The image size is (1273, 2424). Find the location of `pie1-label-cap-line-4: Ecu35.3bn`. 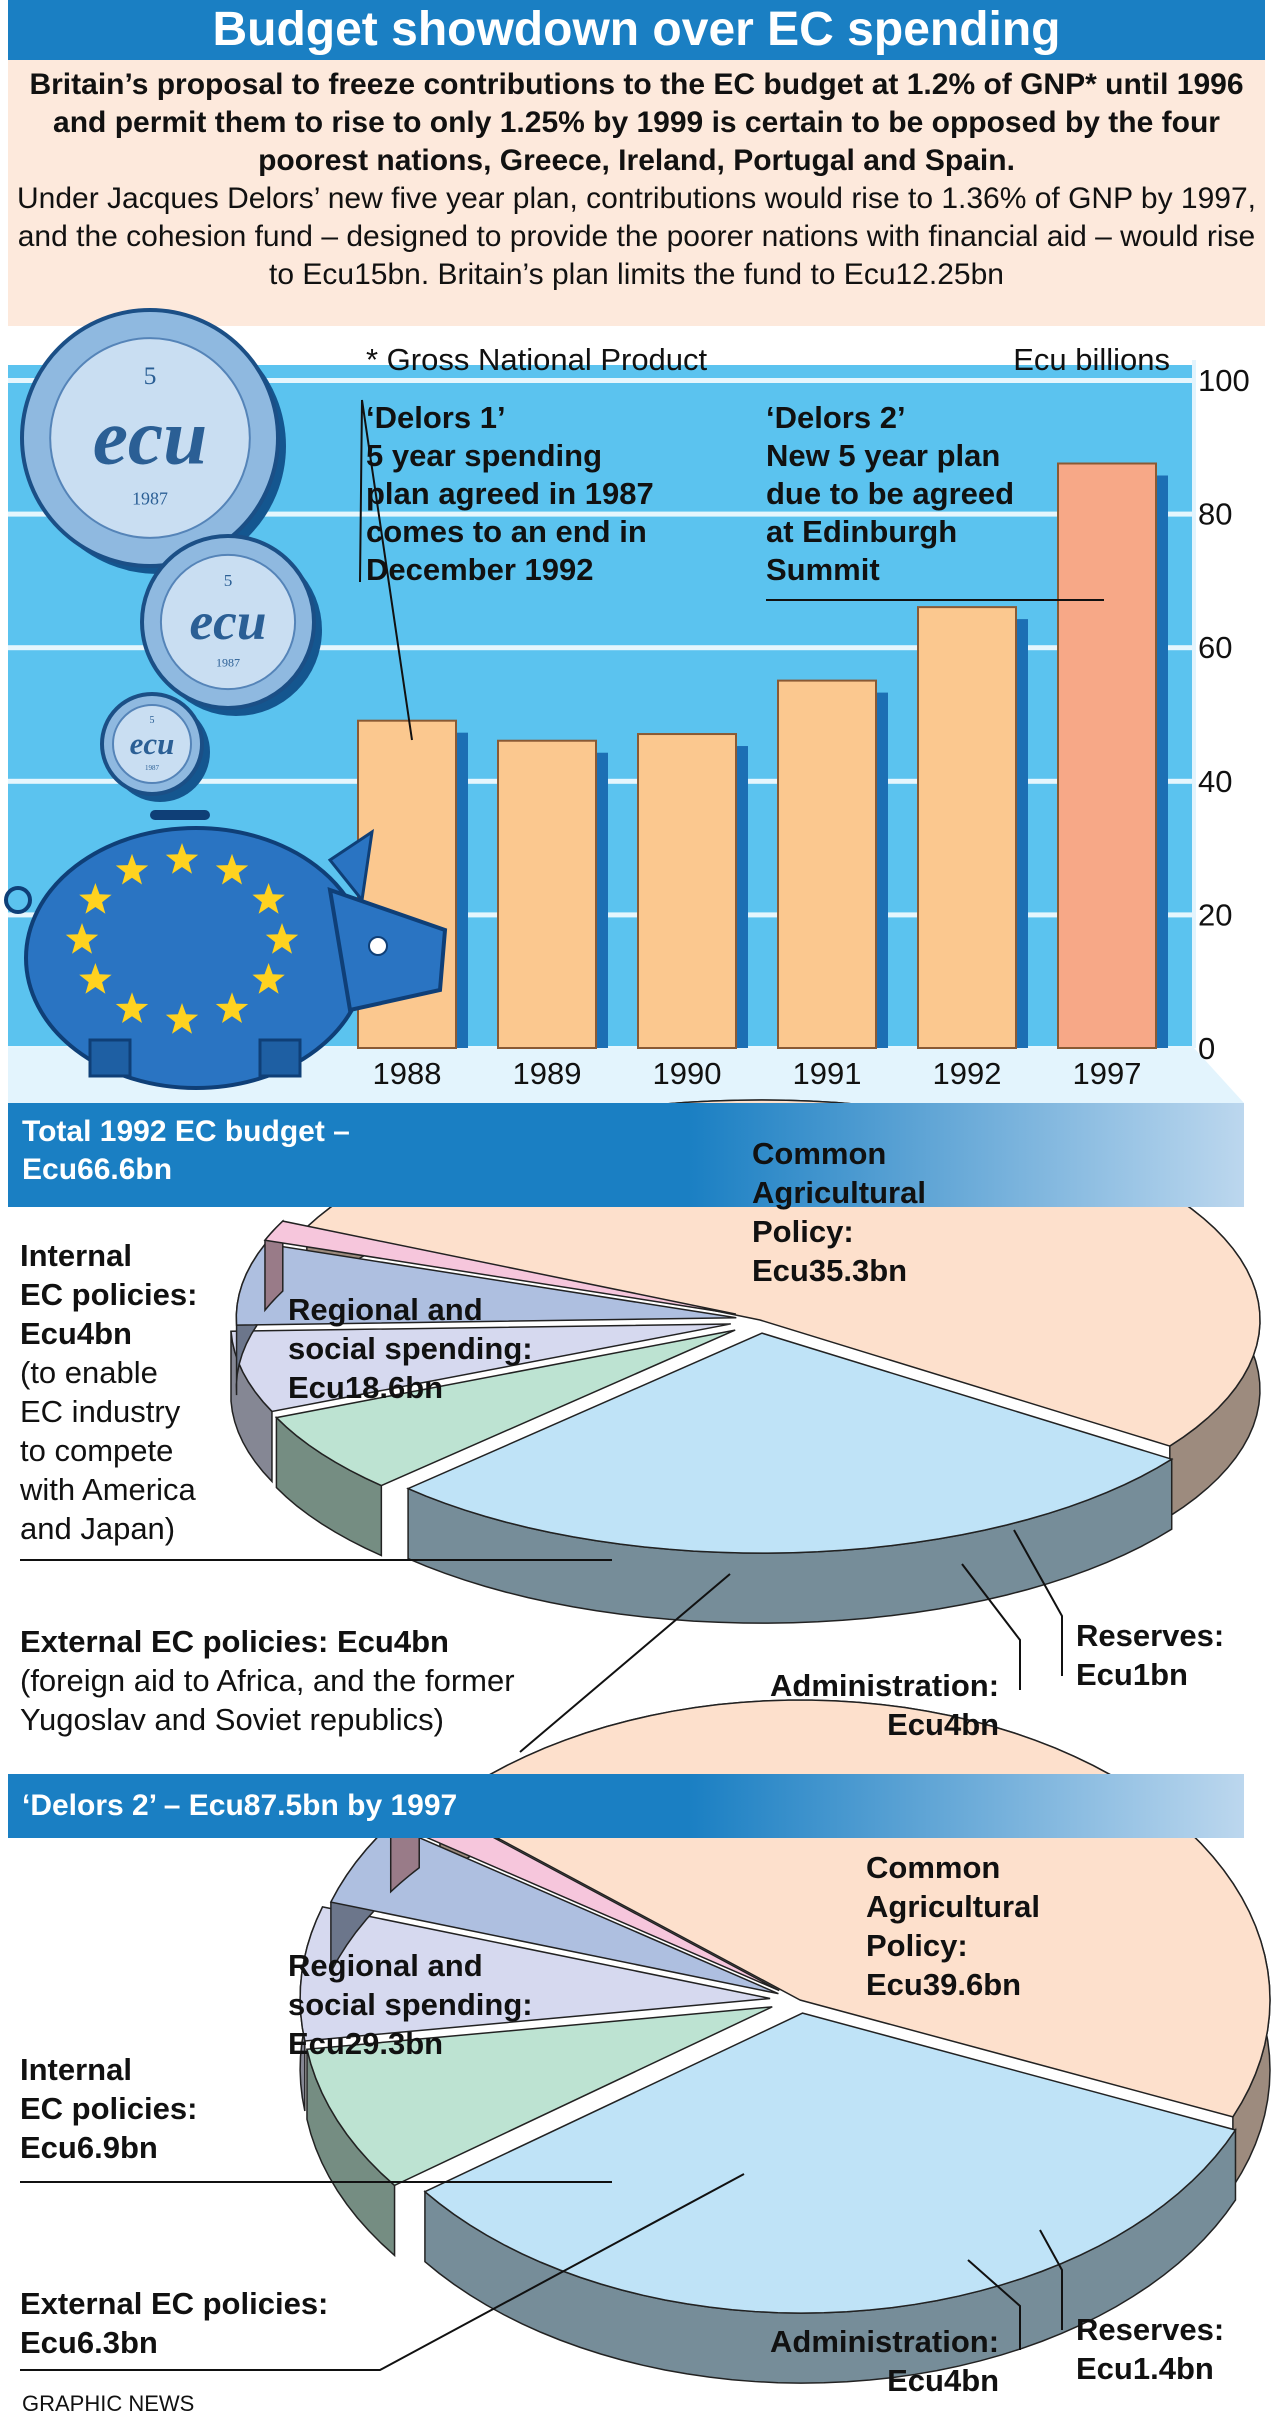

pie1-label-cap-line-4: Ecu35.3bn is located at coordinates (830, 1270).